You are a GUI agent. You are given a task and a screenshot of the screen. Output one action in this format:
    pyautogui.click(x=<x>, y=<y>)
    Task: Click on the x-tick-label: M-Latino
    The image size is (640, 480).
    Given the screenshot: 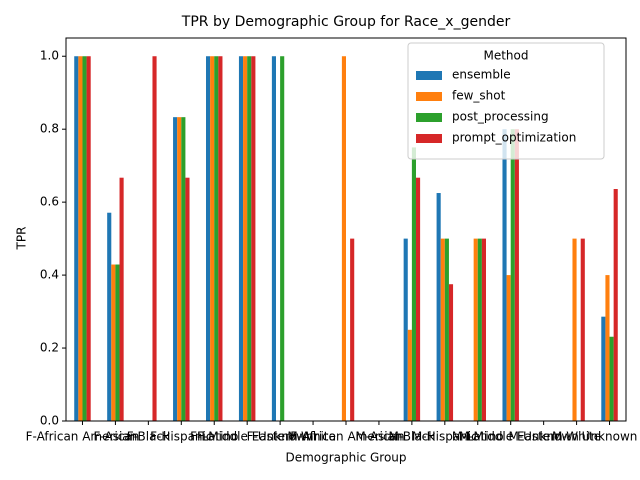 What is the action you would take?
    pyautogui.click(x=478, y=437)
    